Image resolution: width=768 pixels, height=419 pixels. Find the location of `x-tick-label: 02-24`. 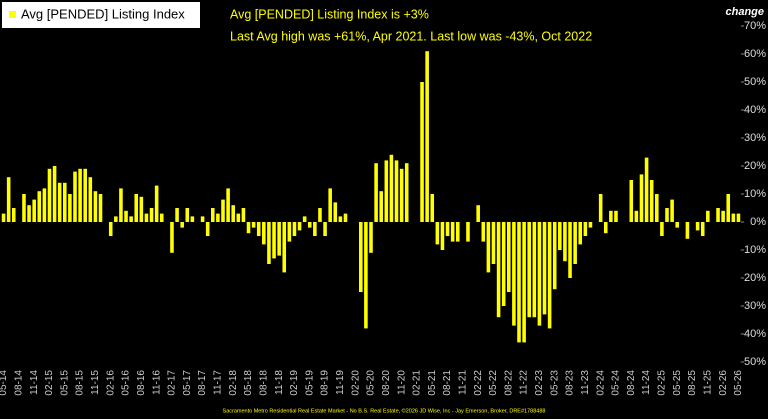

x-tick-label: 02-24 is located at coordinates (600, 383).